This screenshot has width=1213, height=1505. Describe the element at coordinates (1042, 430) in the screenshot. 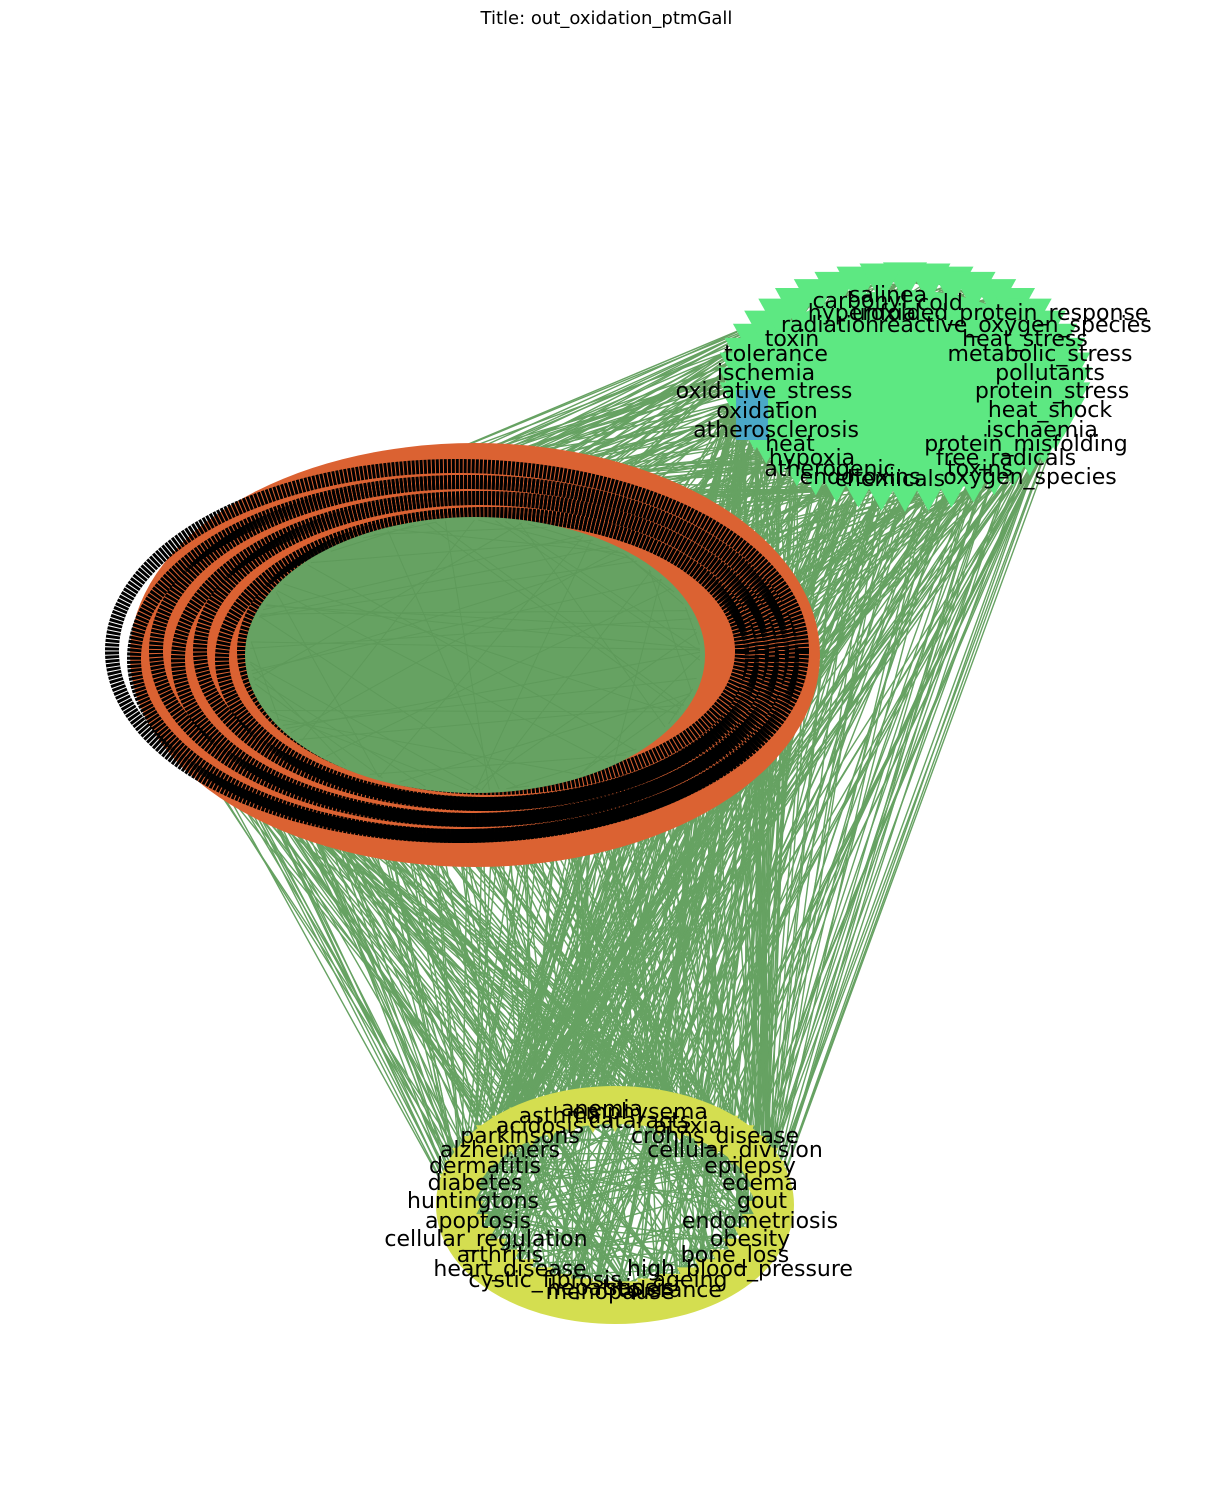

I see `stressor-label: ischaemia` at that location.